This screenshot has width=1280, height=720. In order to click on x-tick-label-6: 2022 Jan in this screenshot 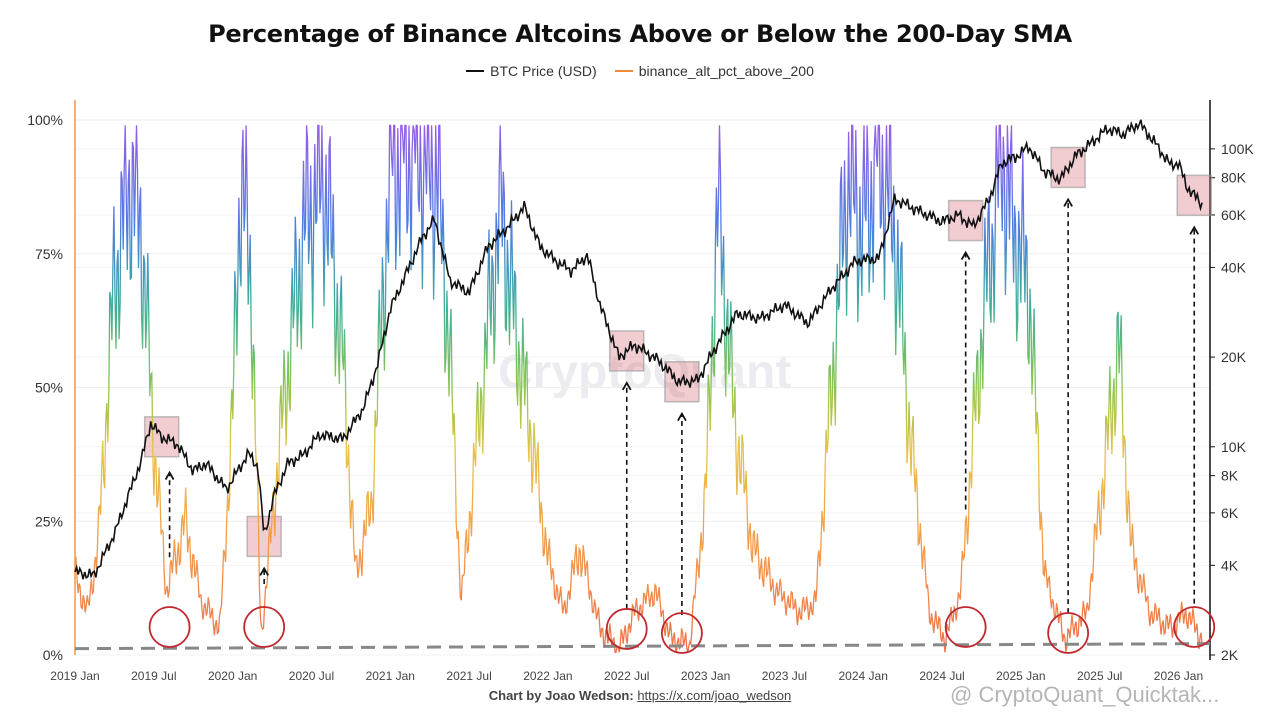, I will do `click(547, 676)`.